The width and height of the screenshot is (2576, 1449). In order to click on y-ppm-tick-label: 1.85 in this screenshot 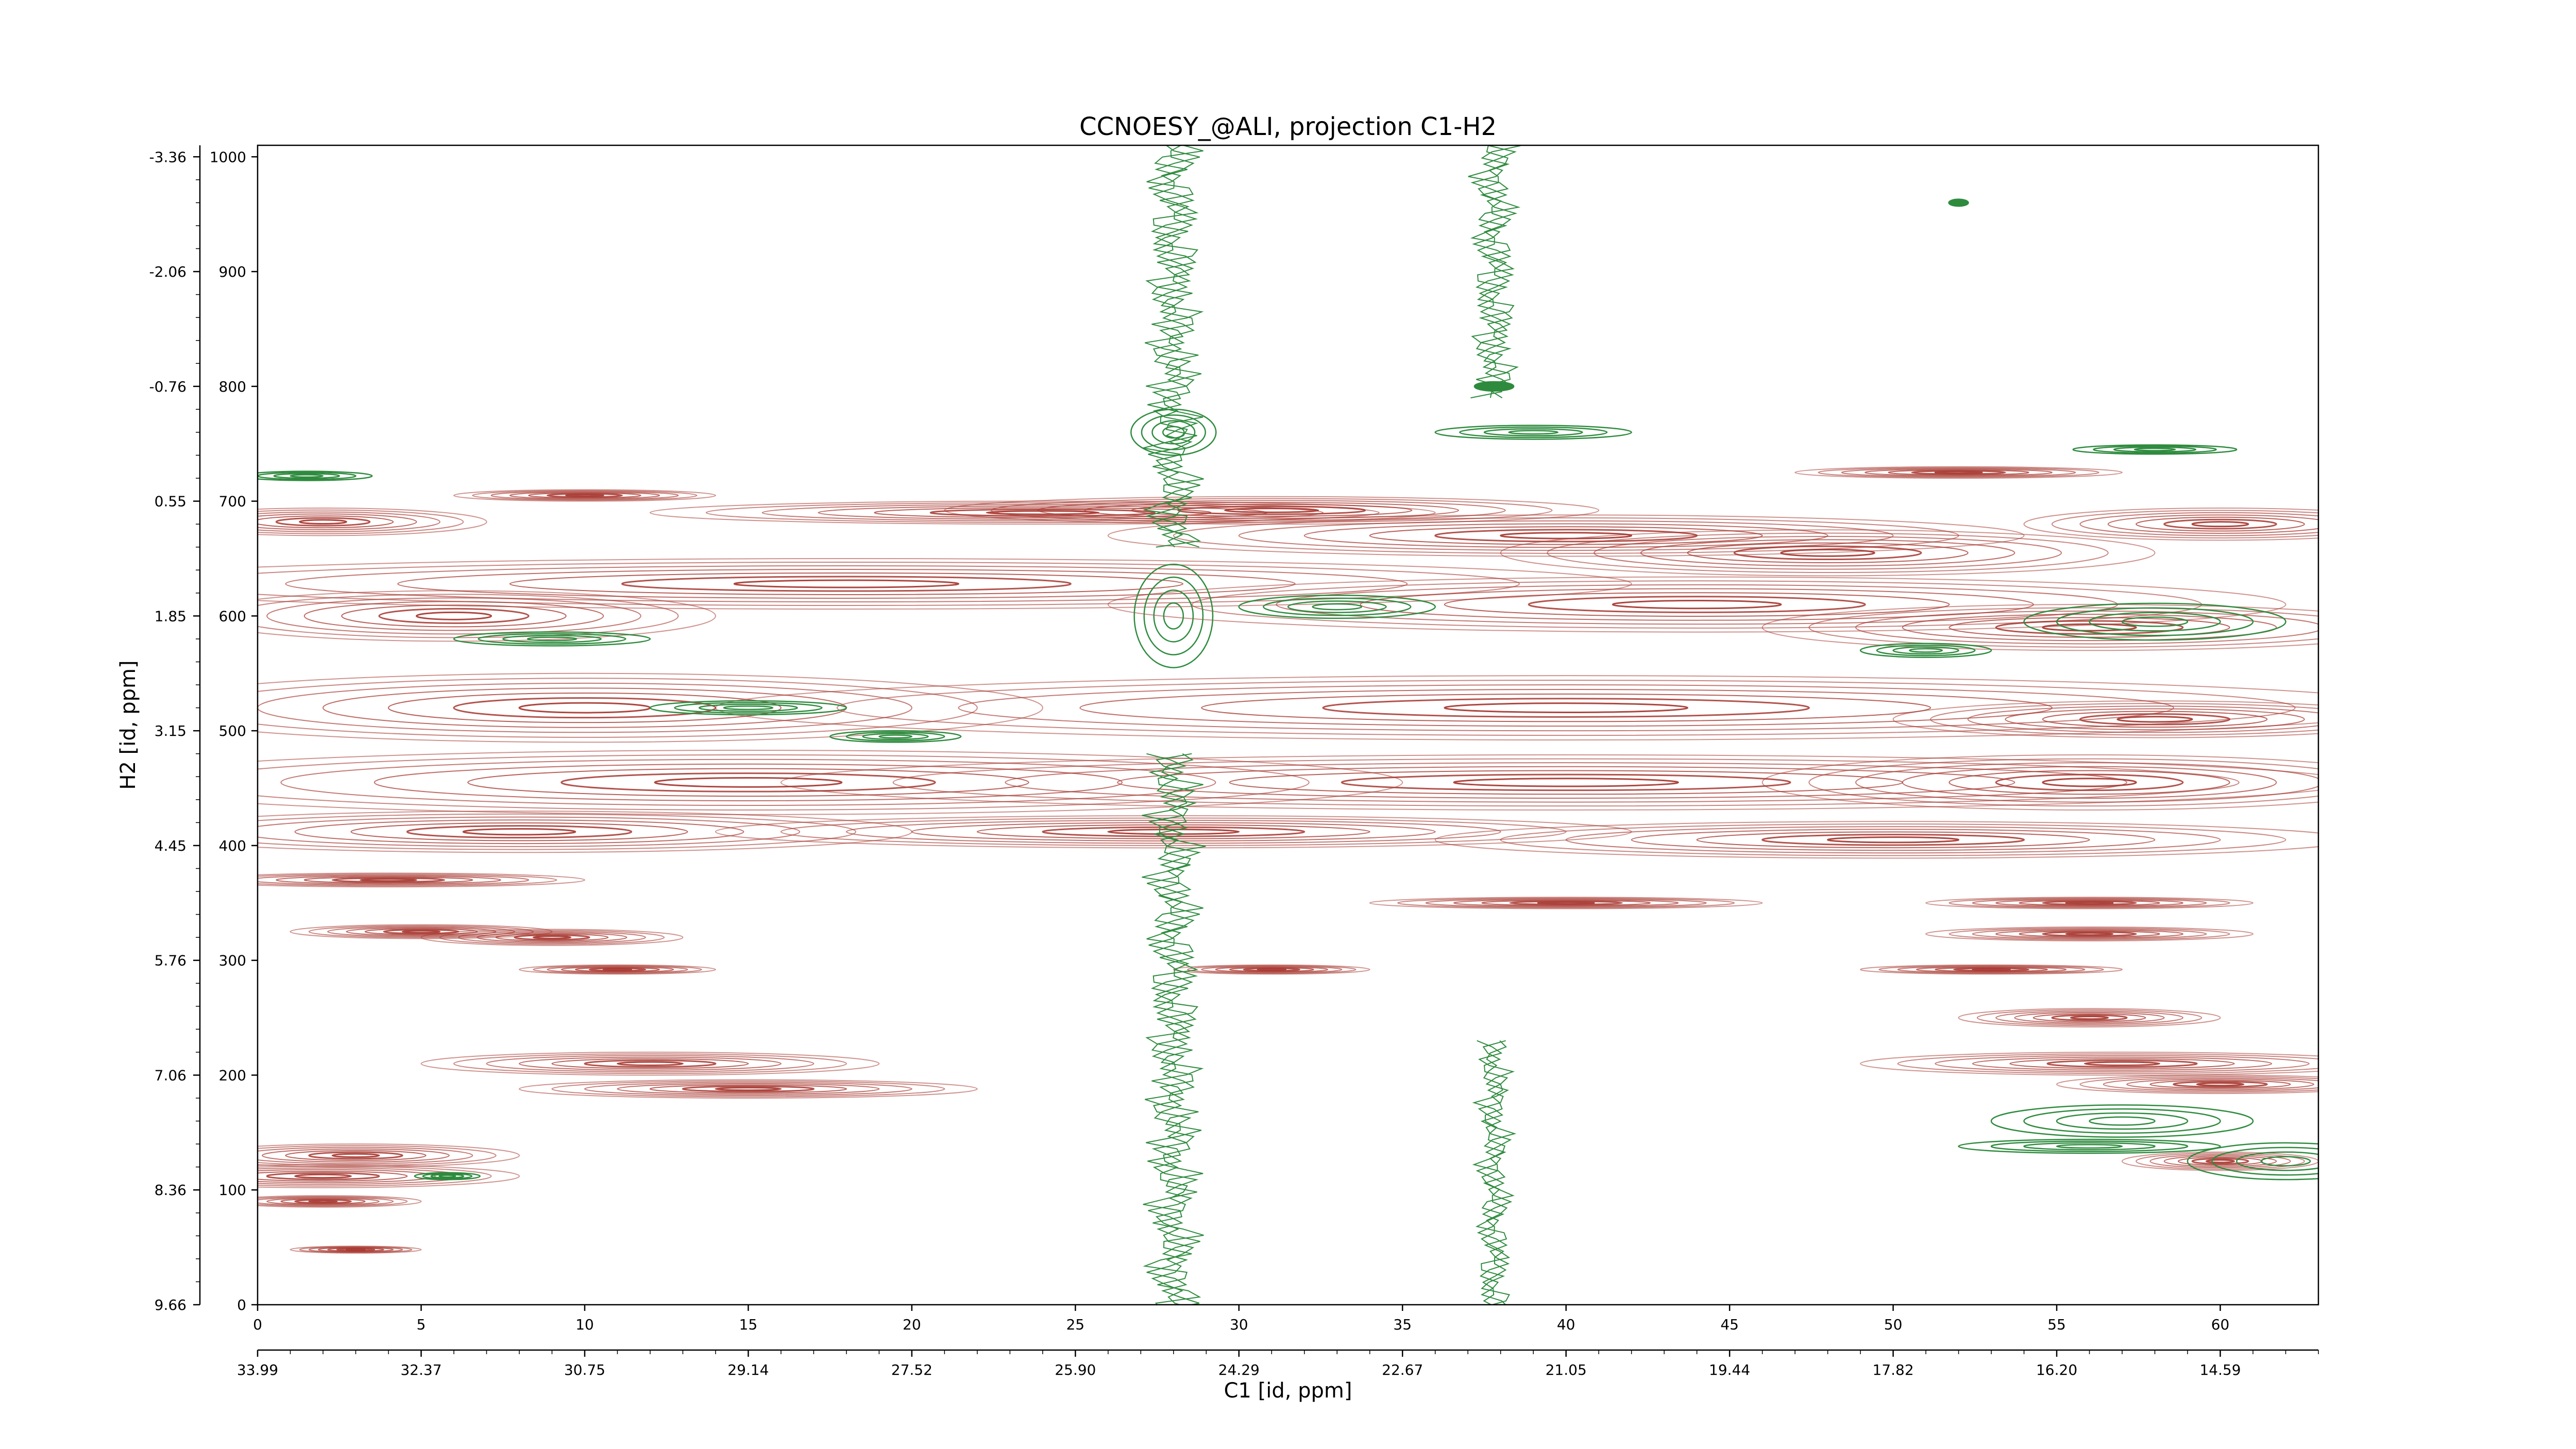, I will do `click(171, 616)`.